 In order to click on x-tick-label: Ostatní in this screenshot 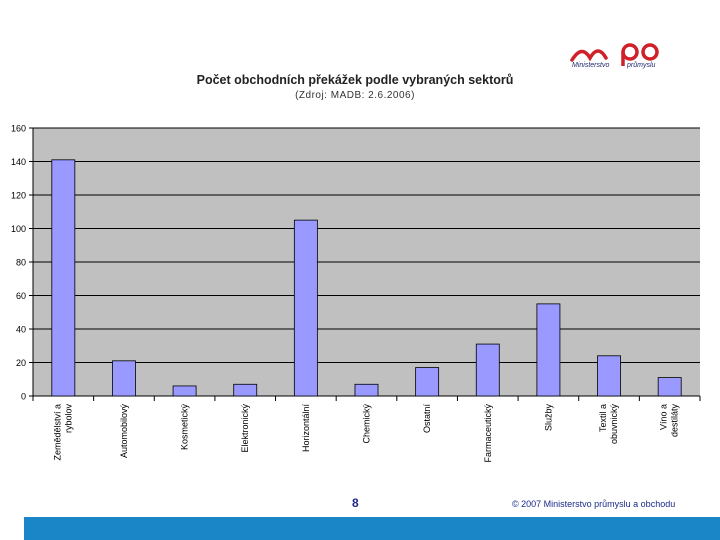, I will do `click(427, 419)`.